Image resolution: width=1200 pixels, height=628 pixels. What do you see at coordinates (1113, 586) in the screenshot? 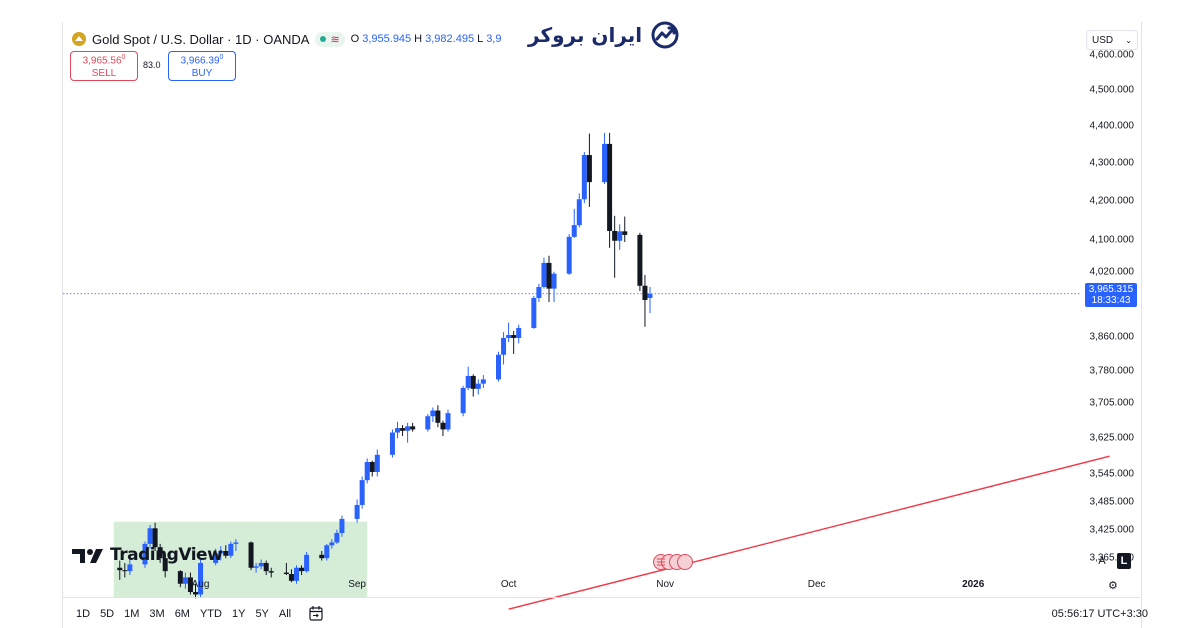
I see `gear-icon: ⚙` at bounding box center [1113, 586].